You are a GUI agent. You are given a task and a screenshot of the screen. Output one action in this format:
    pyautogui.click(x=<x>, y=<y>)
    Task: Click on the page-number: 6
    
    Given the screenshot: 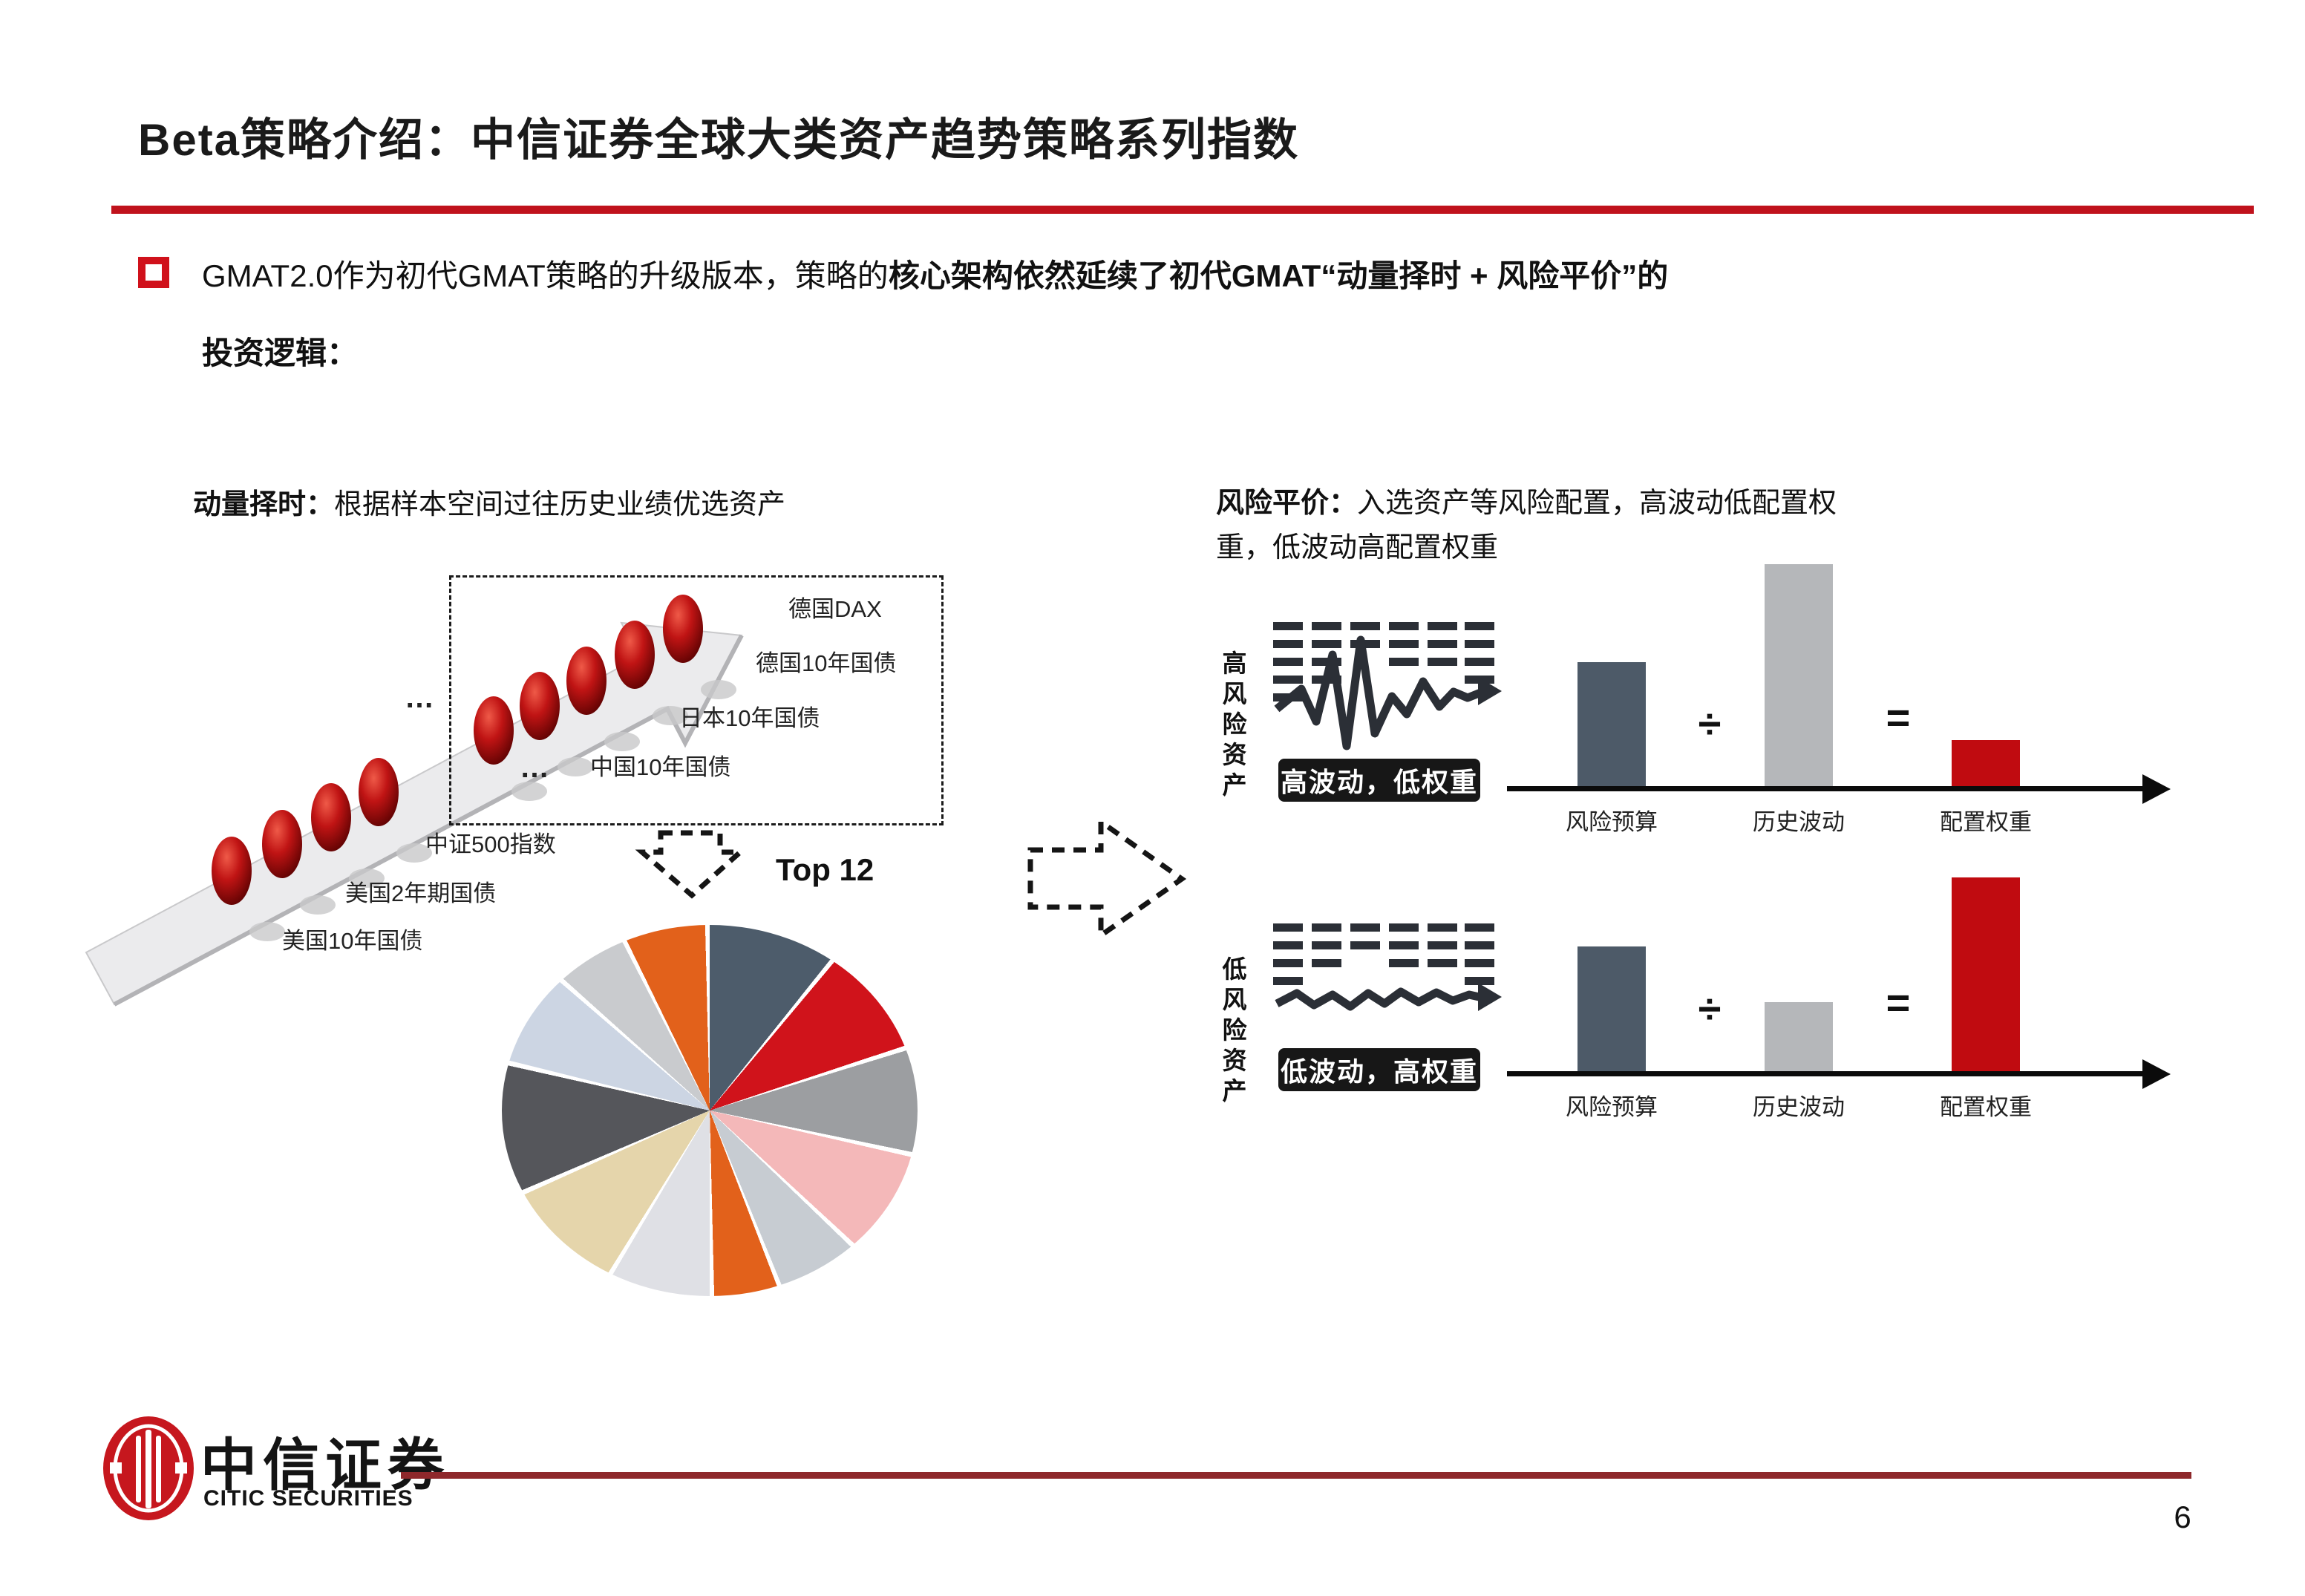 What is the action you would take?
    pyautogui.click(x=2182, y=1516)
    